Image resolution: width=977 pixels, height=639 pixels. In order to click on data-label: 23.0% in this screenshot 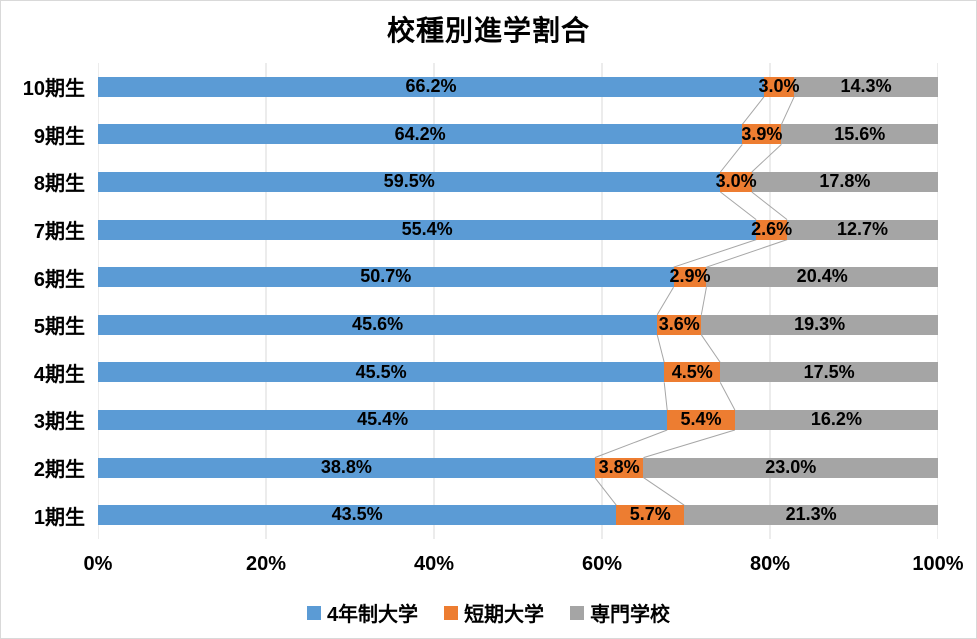, I will do `click(791, 466)`.